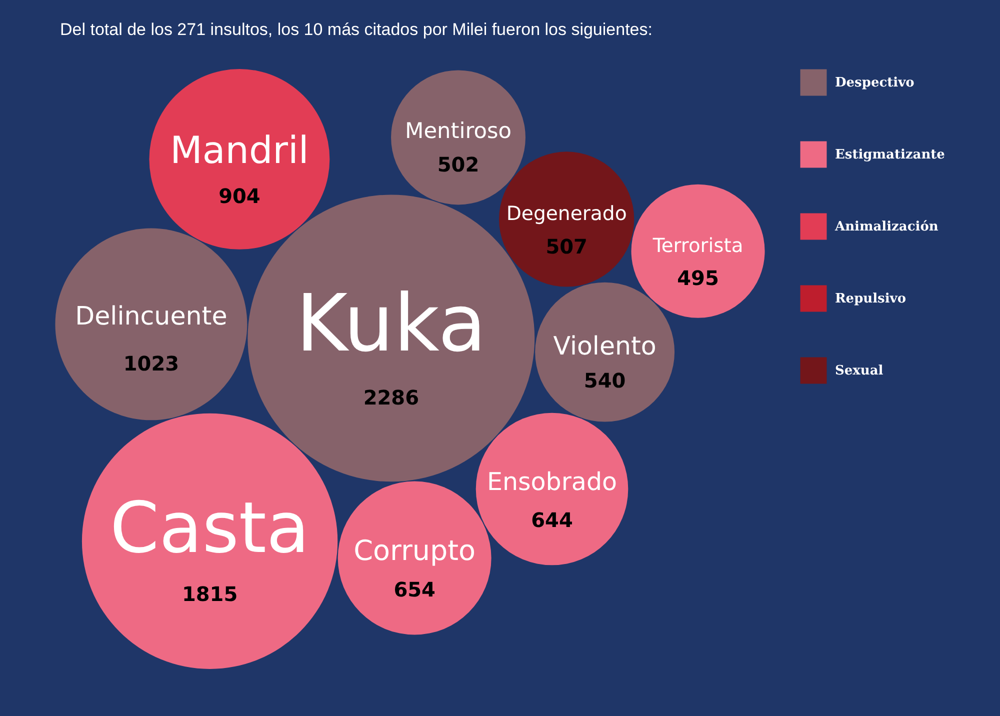  Describe the element at coordinates (210, 527) in the screenshot. I see `category-label: Casta` at that location.